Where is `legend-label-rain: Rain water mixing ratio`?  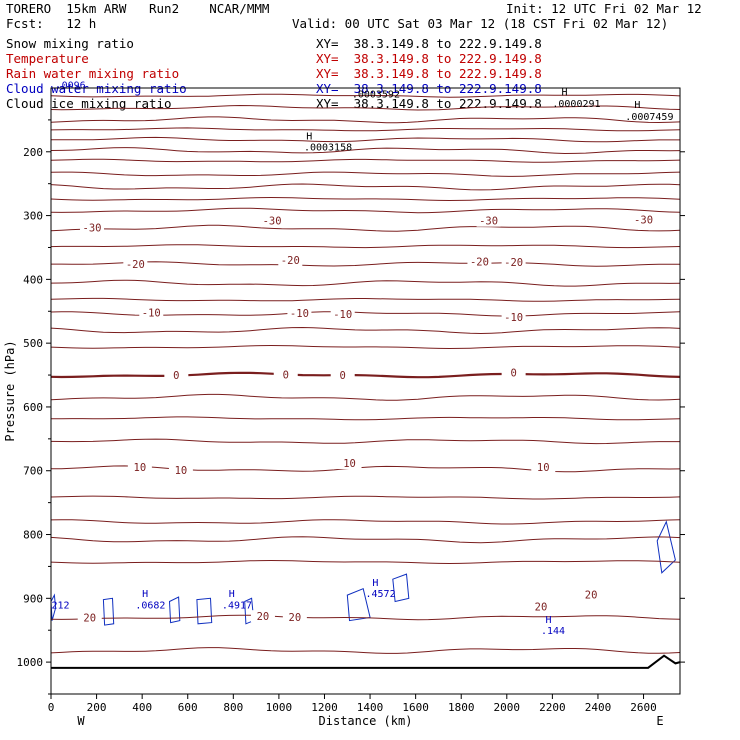
legend-label-rain: Rain water mixing ratio is located at coordinates (93, 73).